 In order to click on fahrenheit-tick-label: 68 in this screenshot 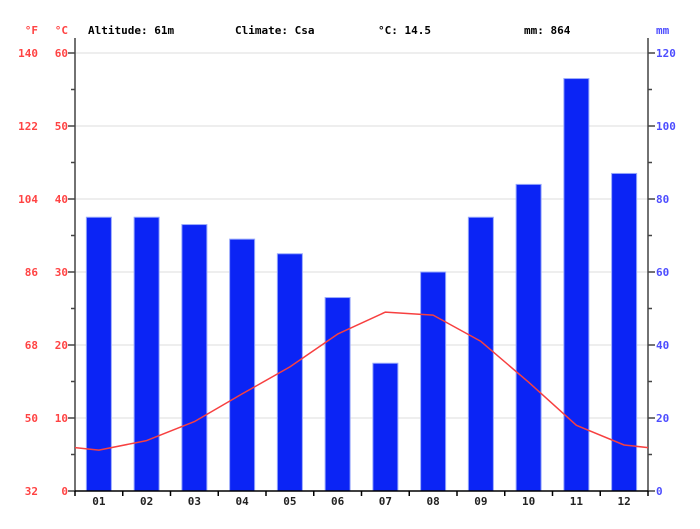, I will do `click(31, 345)`.